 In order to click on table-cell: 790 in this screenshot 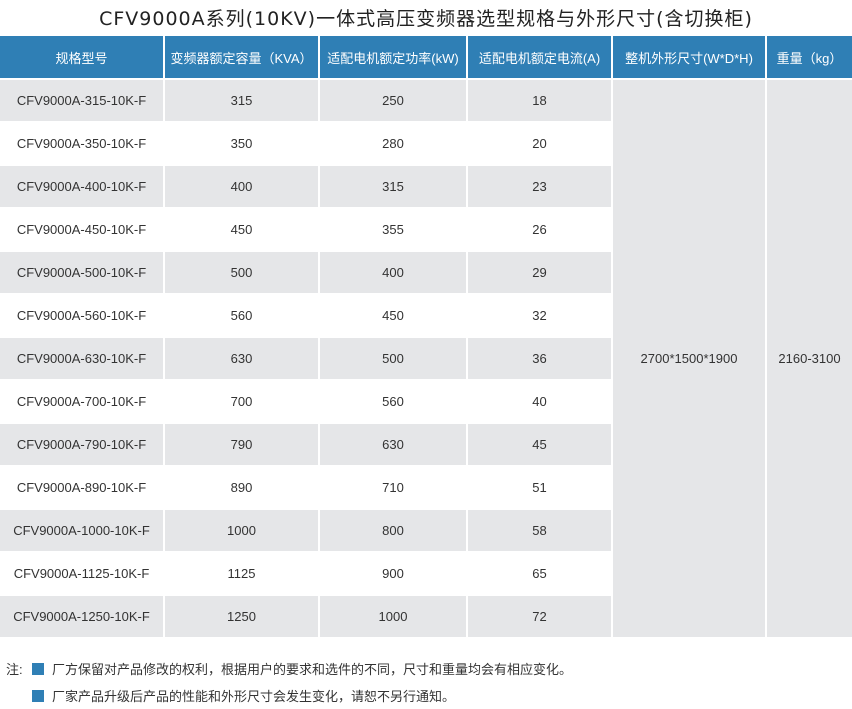, I will do `click(241, 444)`.